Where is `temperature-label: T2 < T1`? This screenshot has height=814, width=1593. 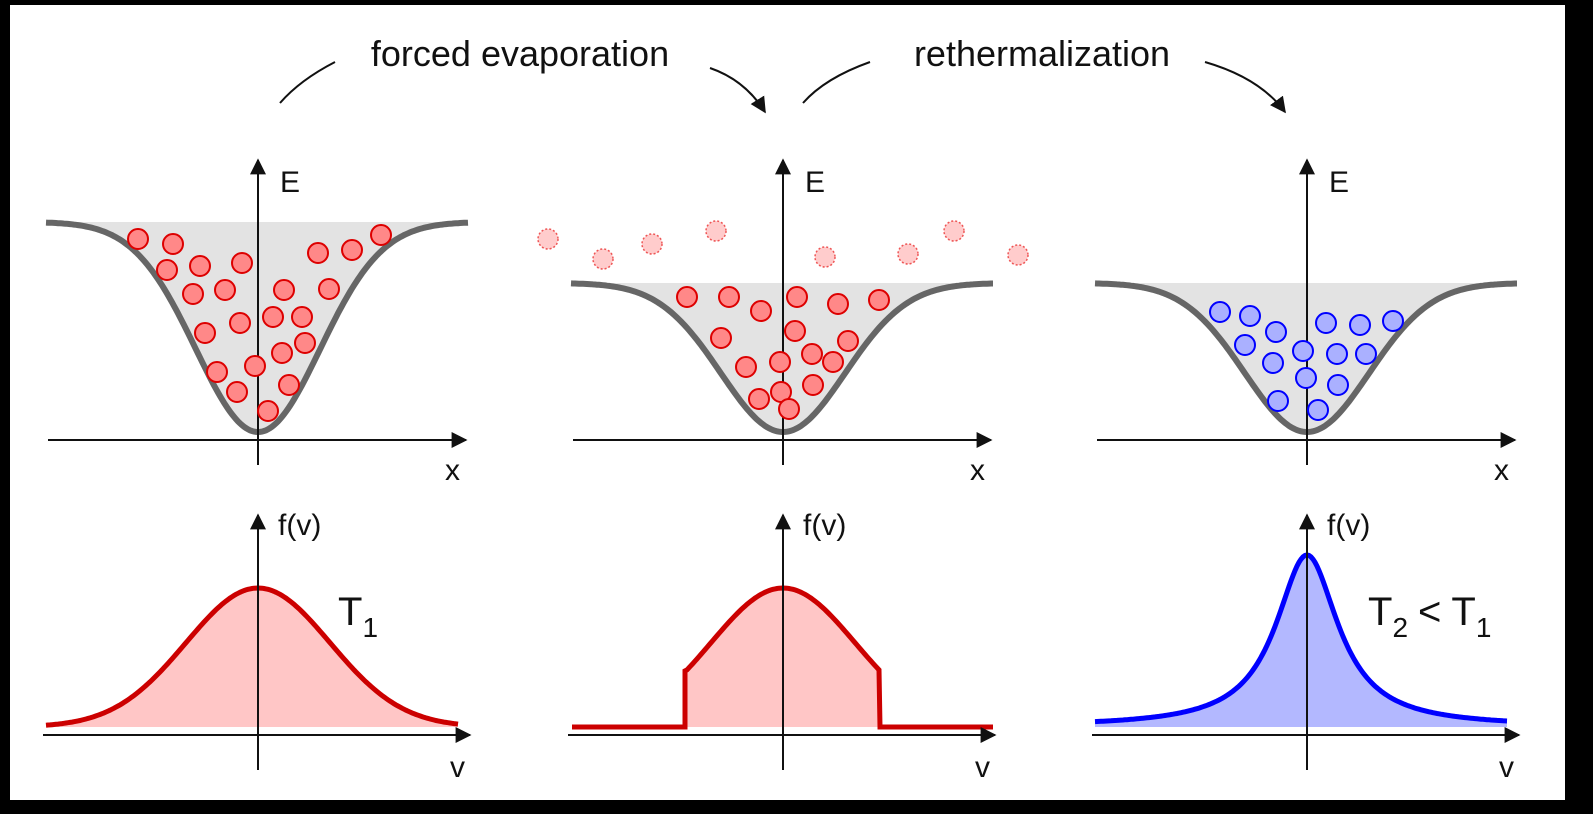 temperature-label: T2 < T1 is located at coordinates (1429, 616).